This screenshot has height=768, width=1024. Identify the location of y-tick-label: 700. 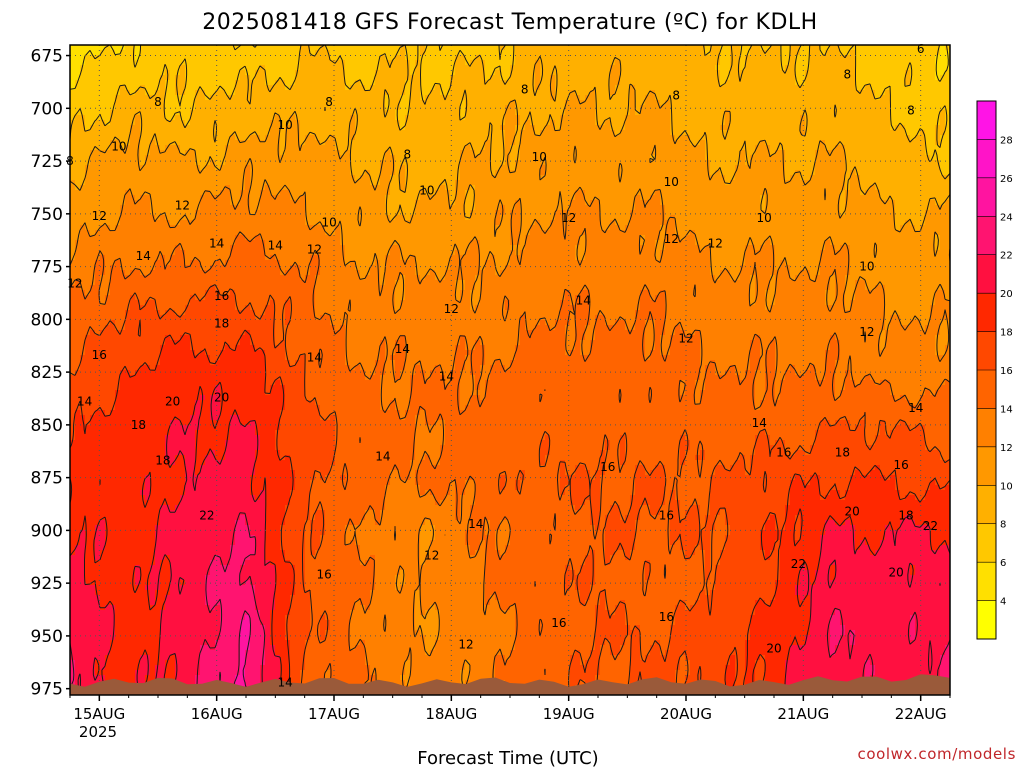
(47, 109).